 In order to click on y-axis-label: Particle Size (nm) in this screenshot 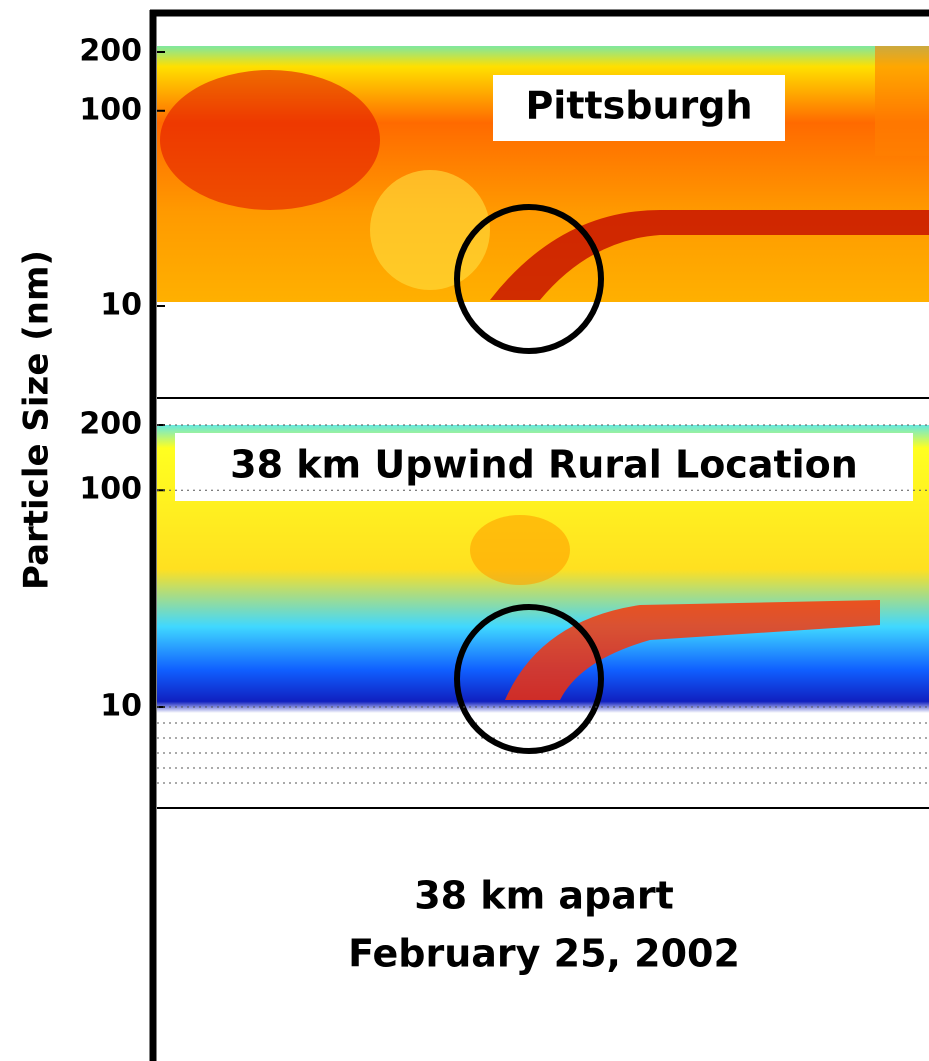, I will do `click(37, 420)`.